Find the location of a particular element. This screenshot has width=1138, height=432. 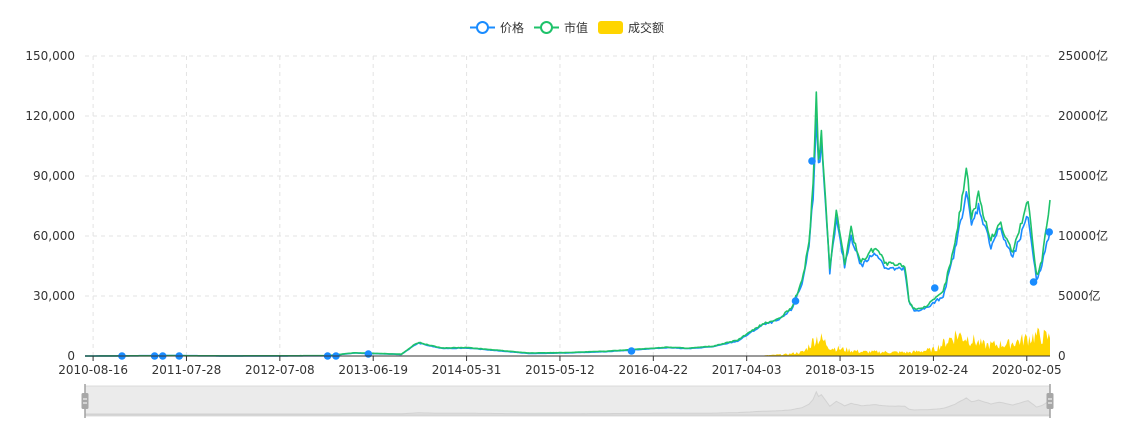

legend-item: 价格 is located at coordinates (497, 27).